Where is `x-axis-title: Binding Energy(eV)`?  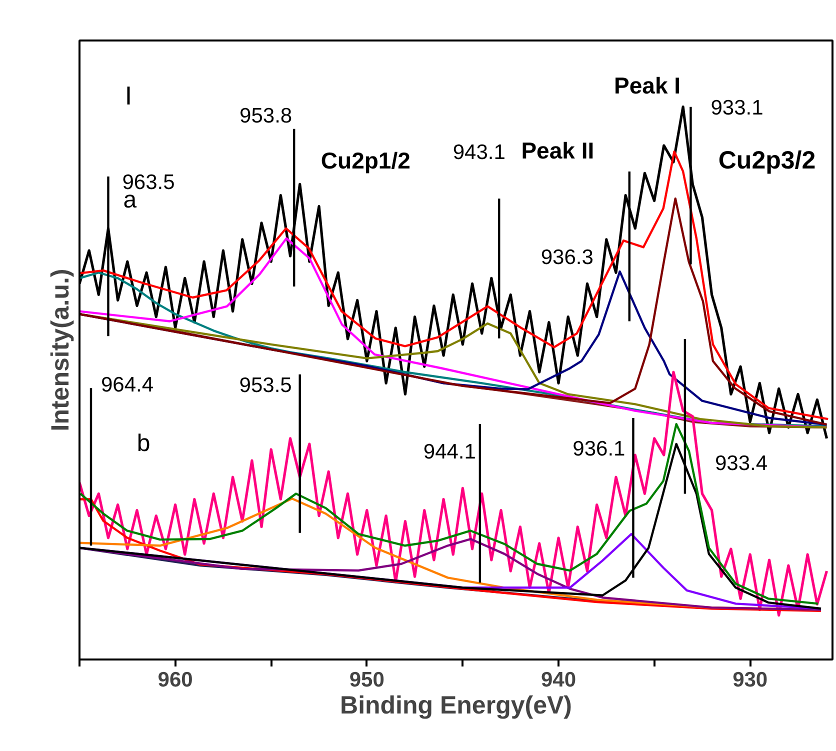
x-axis-title: Binding Energy(eV) is located at coordinates (456, 706).